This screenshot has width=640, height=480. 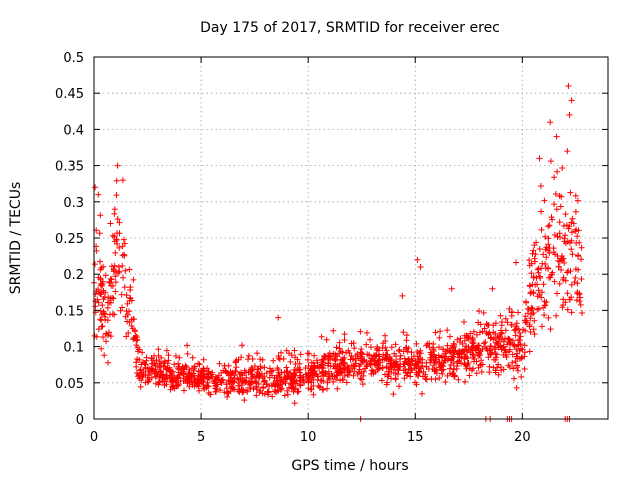 I want to click on y-tick-label: 0, so click(x=80, y=420).